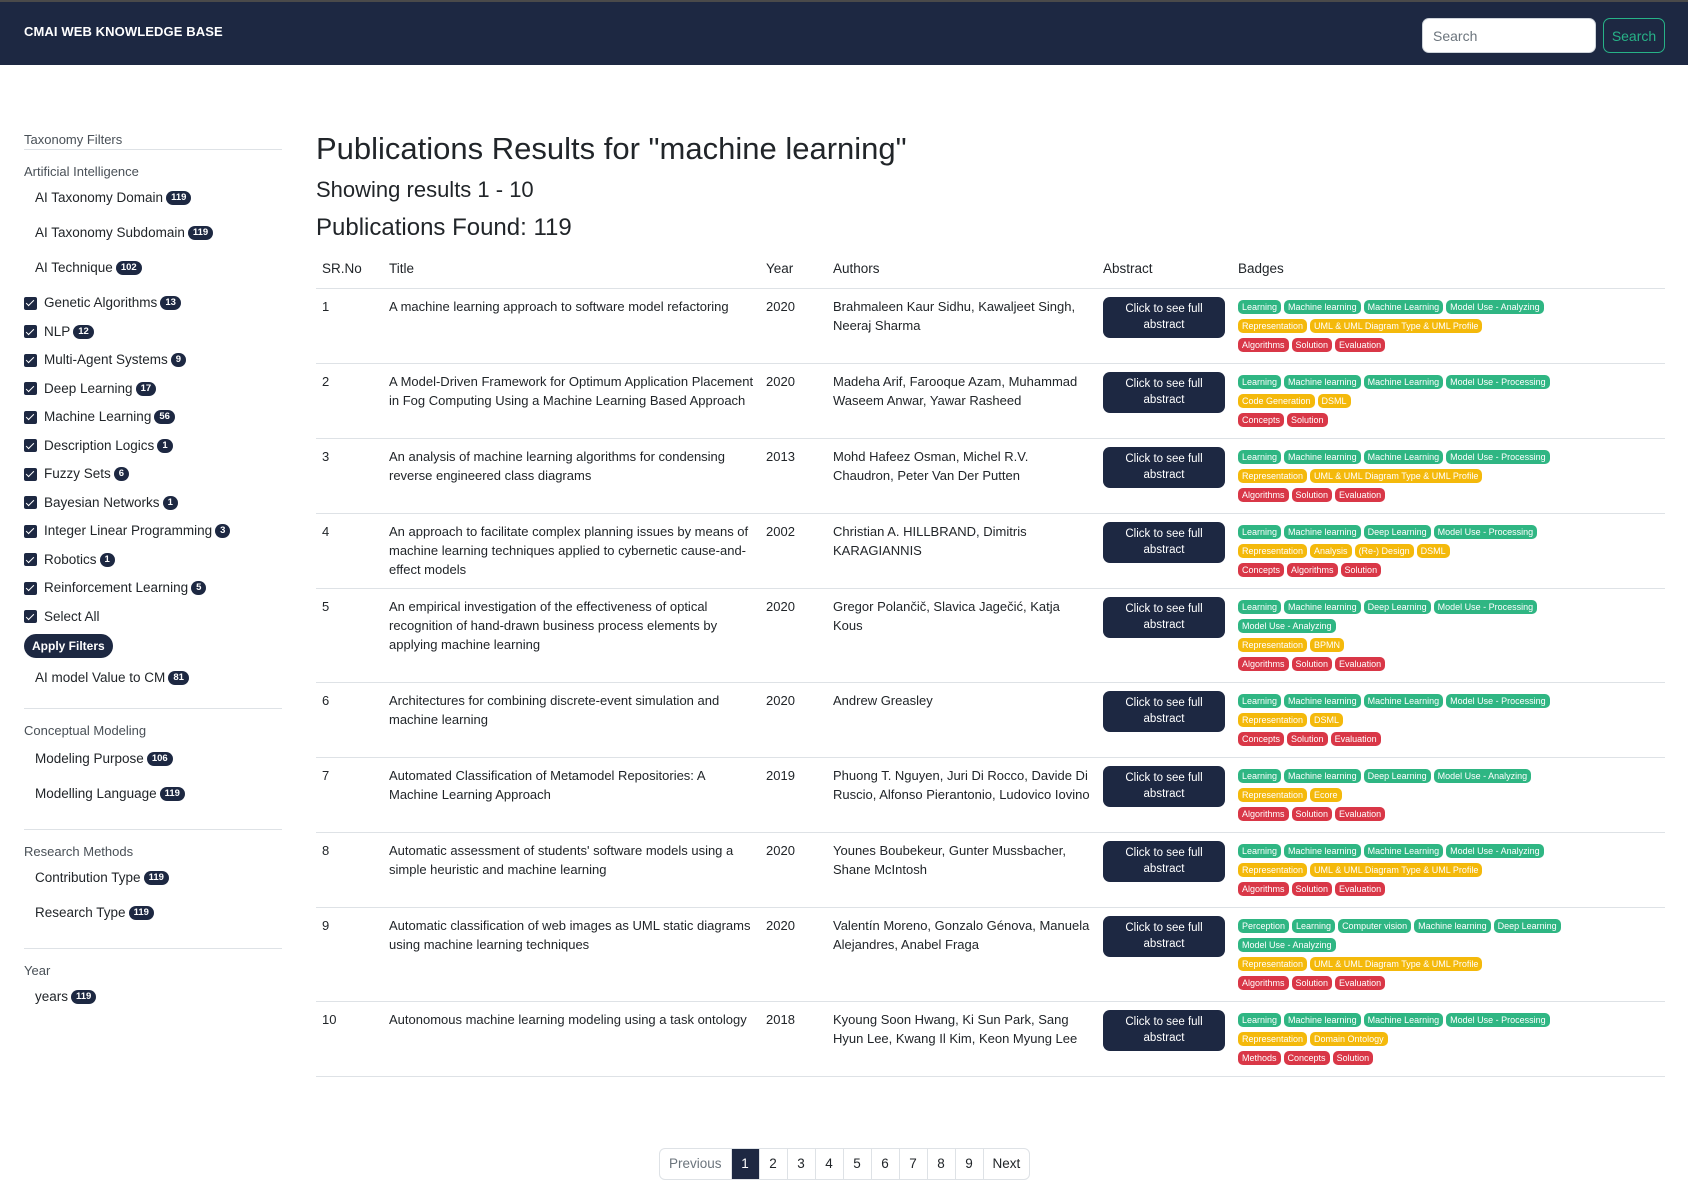 The width and height of the screenshot is (1688, 1181). I want to click on row-number: 1, so click(349, 326).